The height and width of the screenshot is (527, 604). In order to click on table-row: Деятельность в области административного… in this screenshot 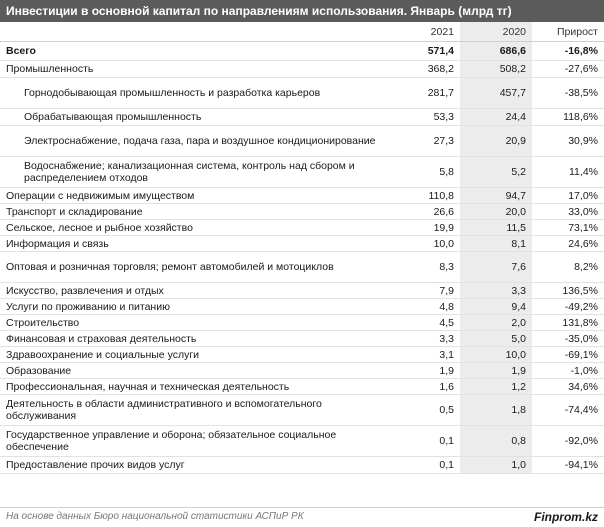, I will do `click(302, 410)`.